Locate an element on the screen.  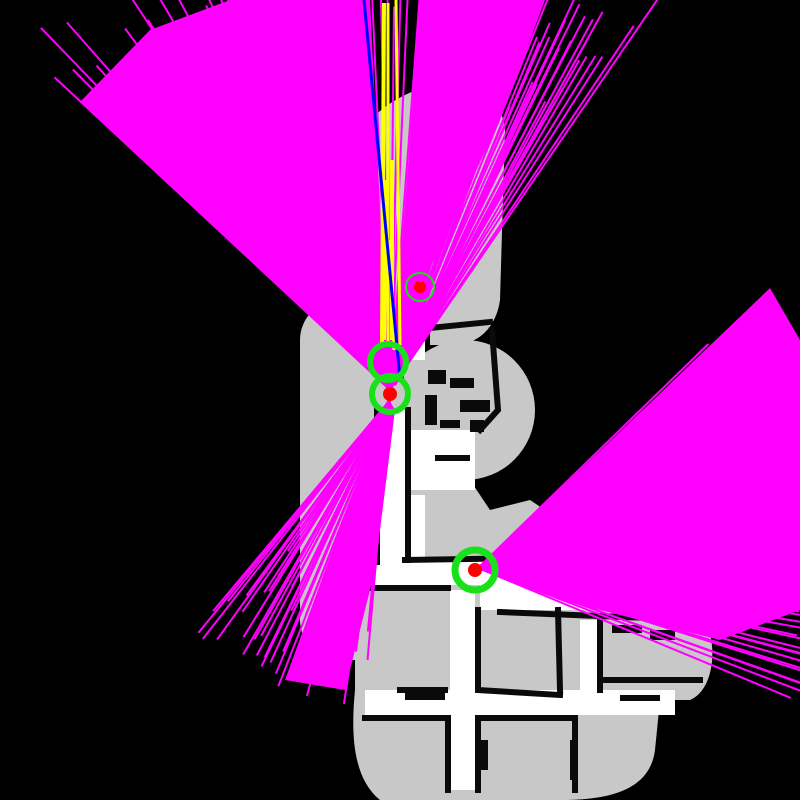
wall-south-room-east is located at coordinates (559, 650).